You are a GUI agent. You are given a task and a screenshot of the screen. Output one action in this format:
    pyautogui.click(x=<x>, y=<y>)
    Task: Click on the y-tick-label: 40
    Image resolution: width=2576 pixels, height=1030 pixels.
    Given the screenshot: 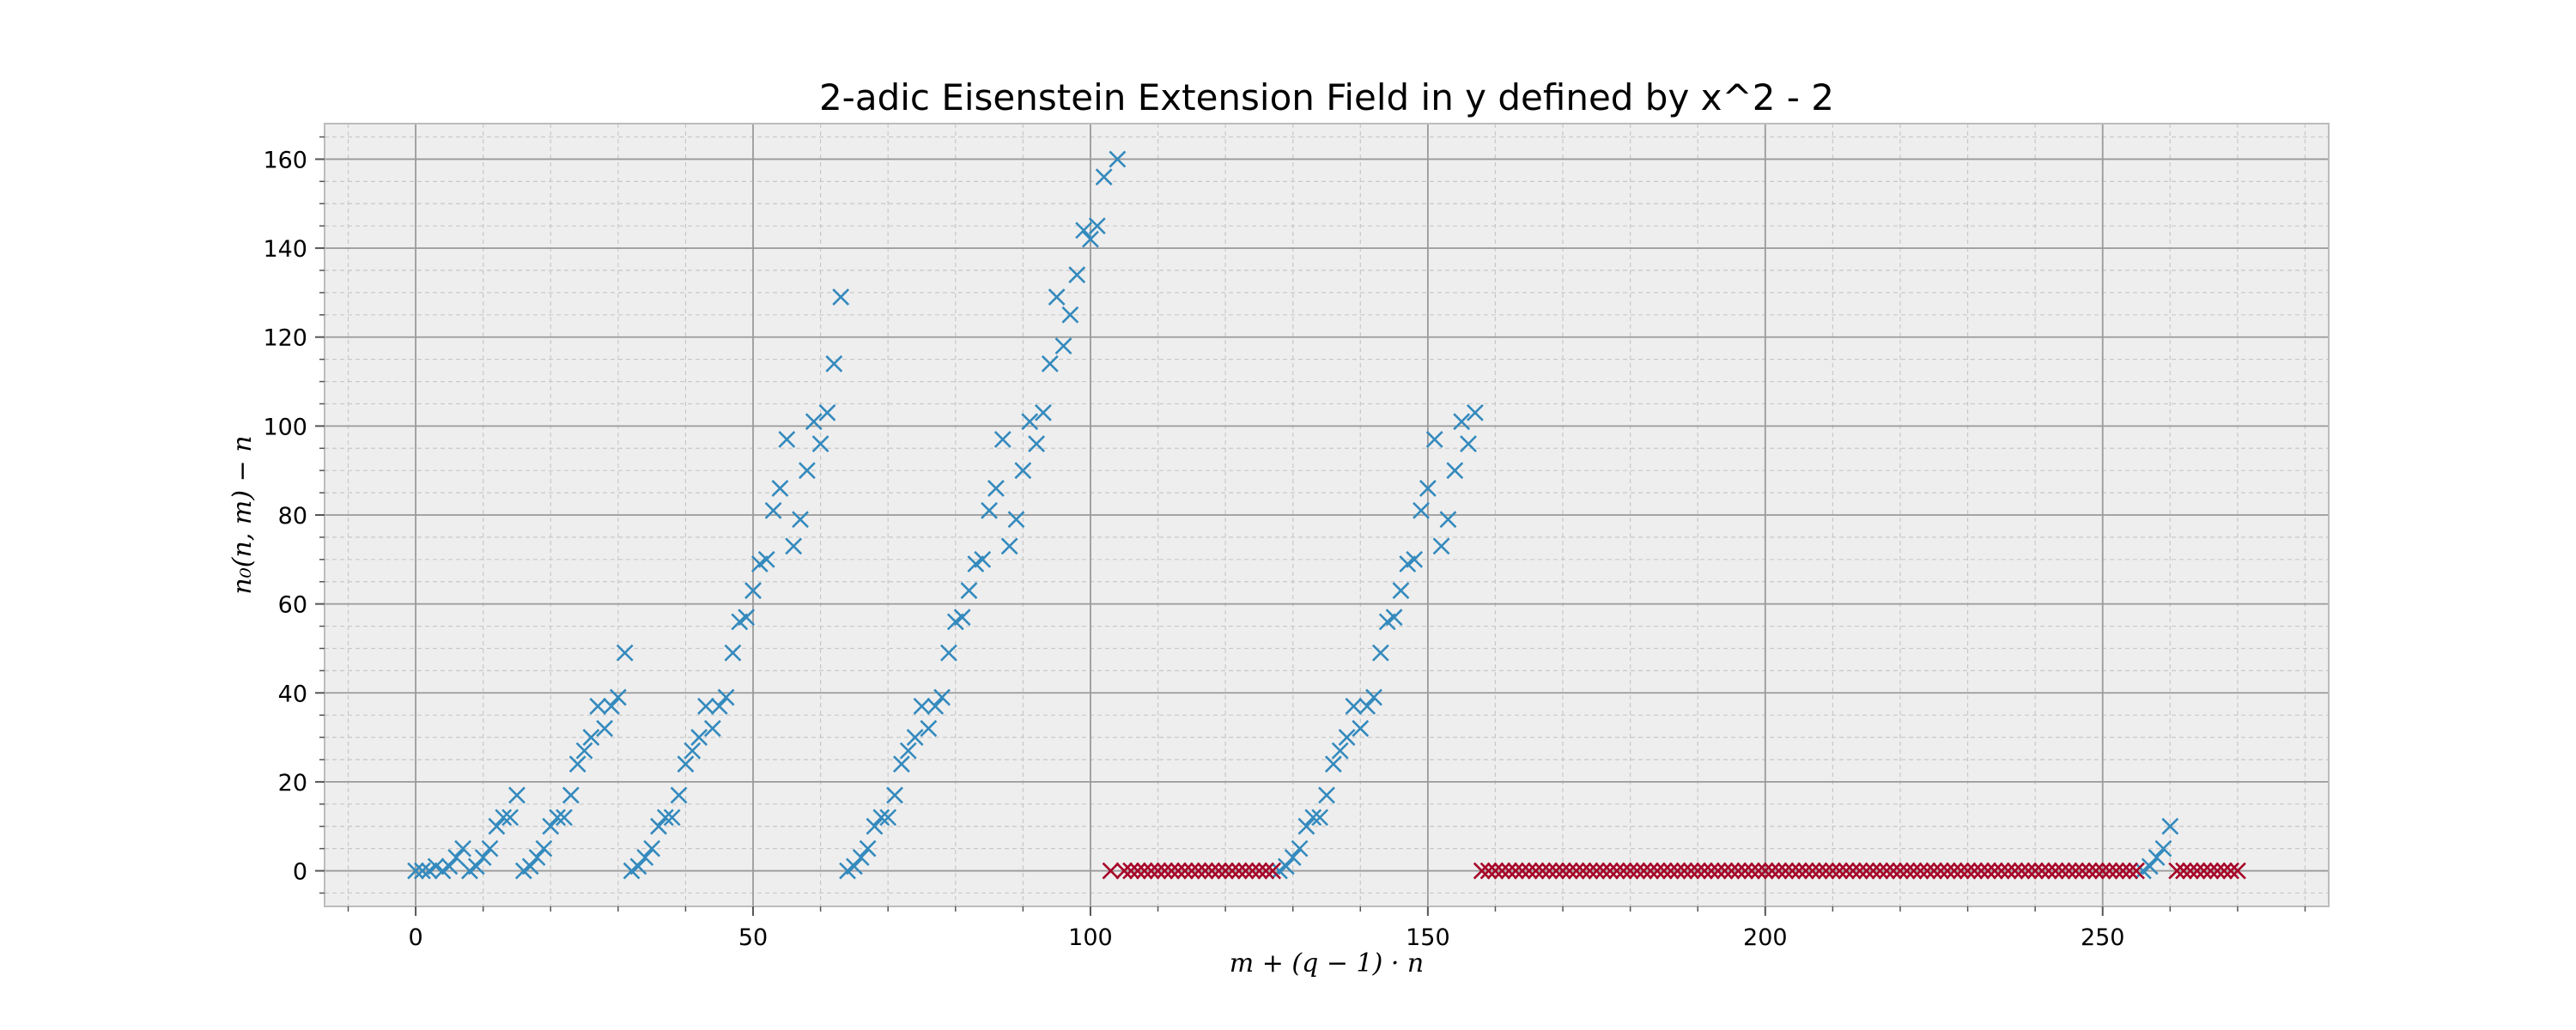 What is the action you would take?
    pyautogui.click(x=292, y=694)
    